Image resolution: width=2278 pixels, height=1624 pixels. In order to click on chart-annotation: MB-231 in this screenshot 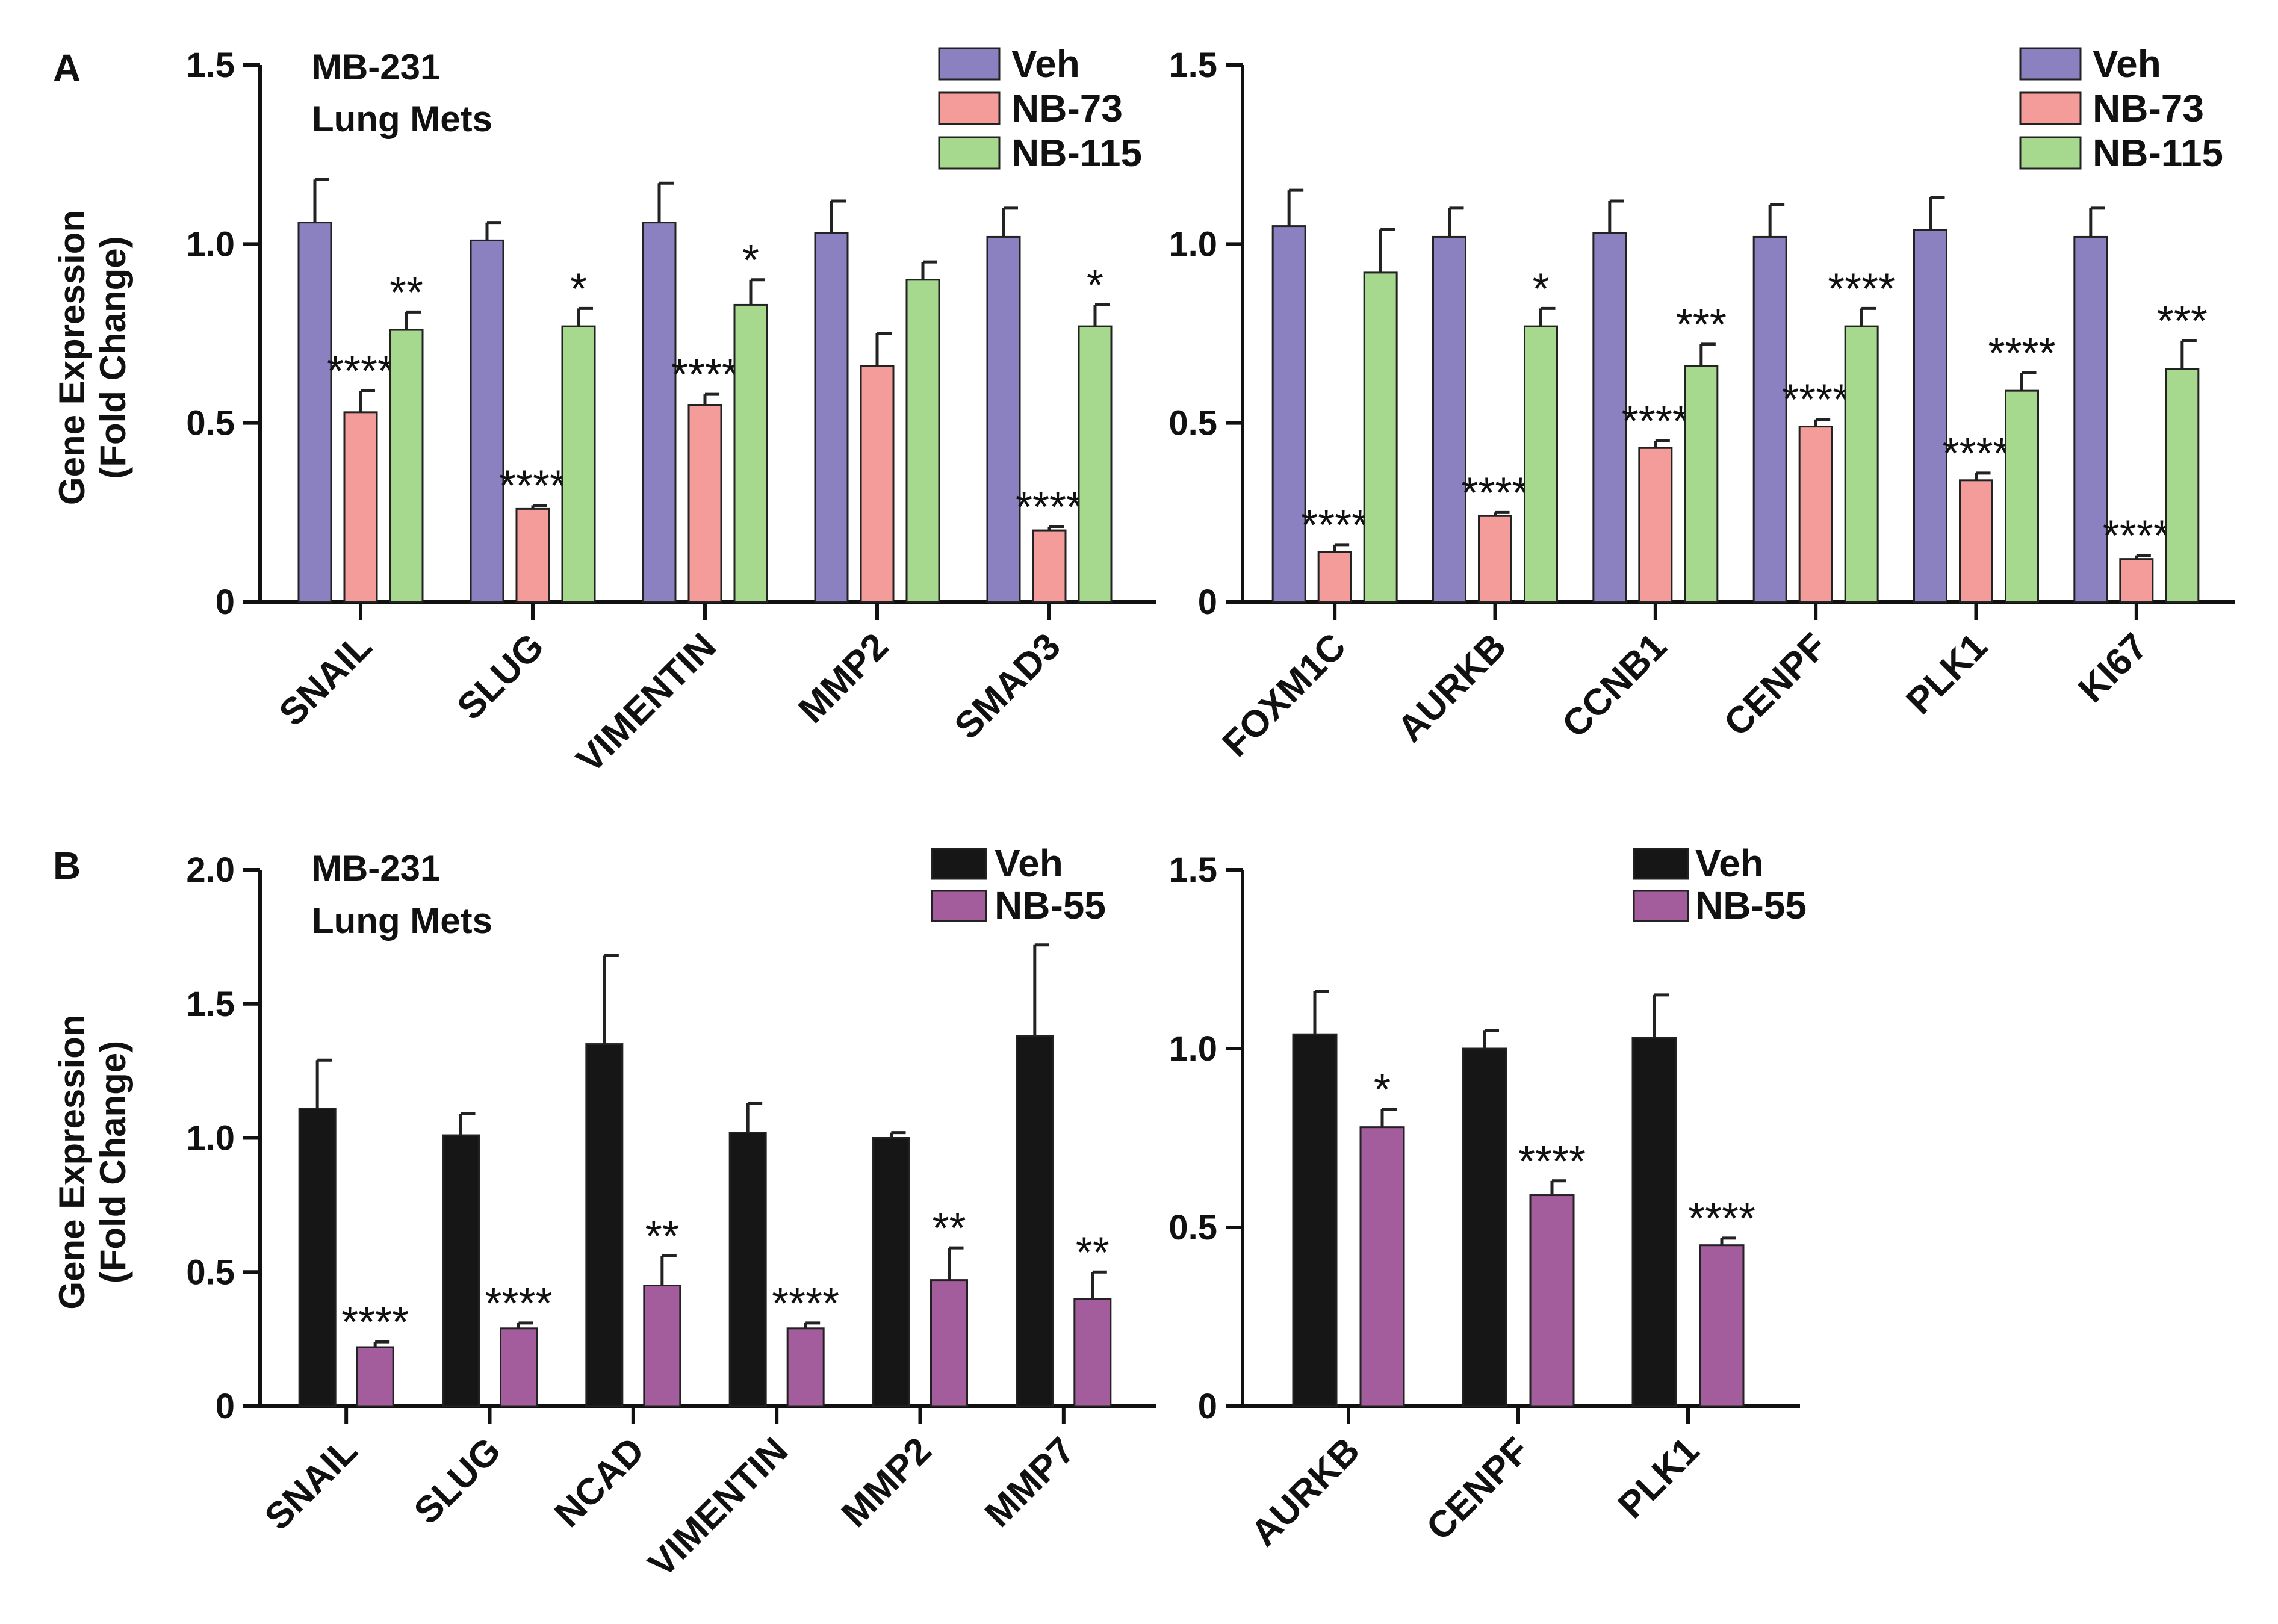, I will do `click(376, 67)`.